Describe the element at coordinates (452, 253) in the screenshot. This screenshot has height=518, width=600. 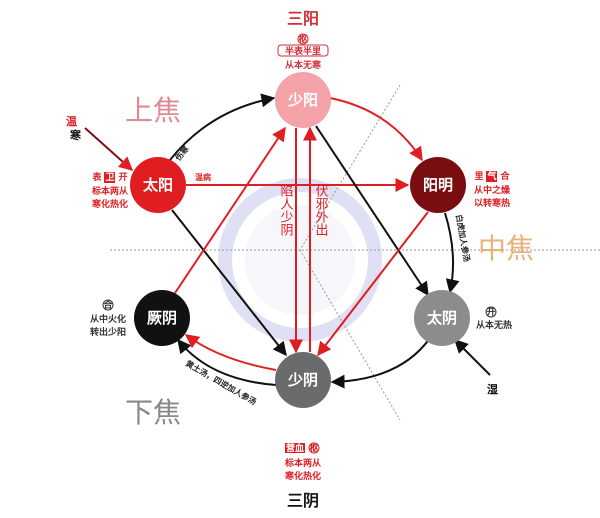
I see `edge-yangming-taiyin` at that location.